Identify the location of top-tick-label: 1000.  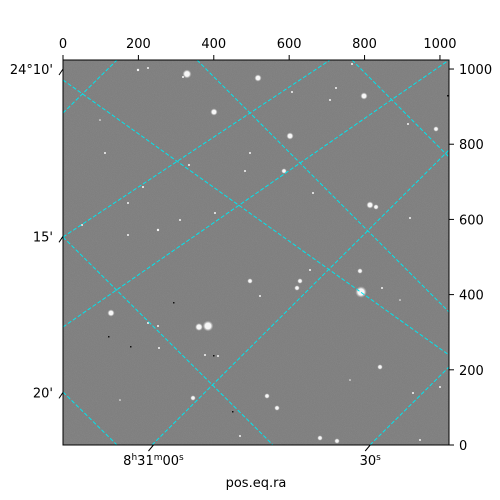
(439, 44).